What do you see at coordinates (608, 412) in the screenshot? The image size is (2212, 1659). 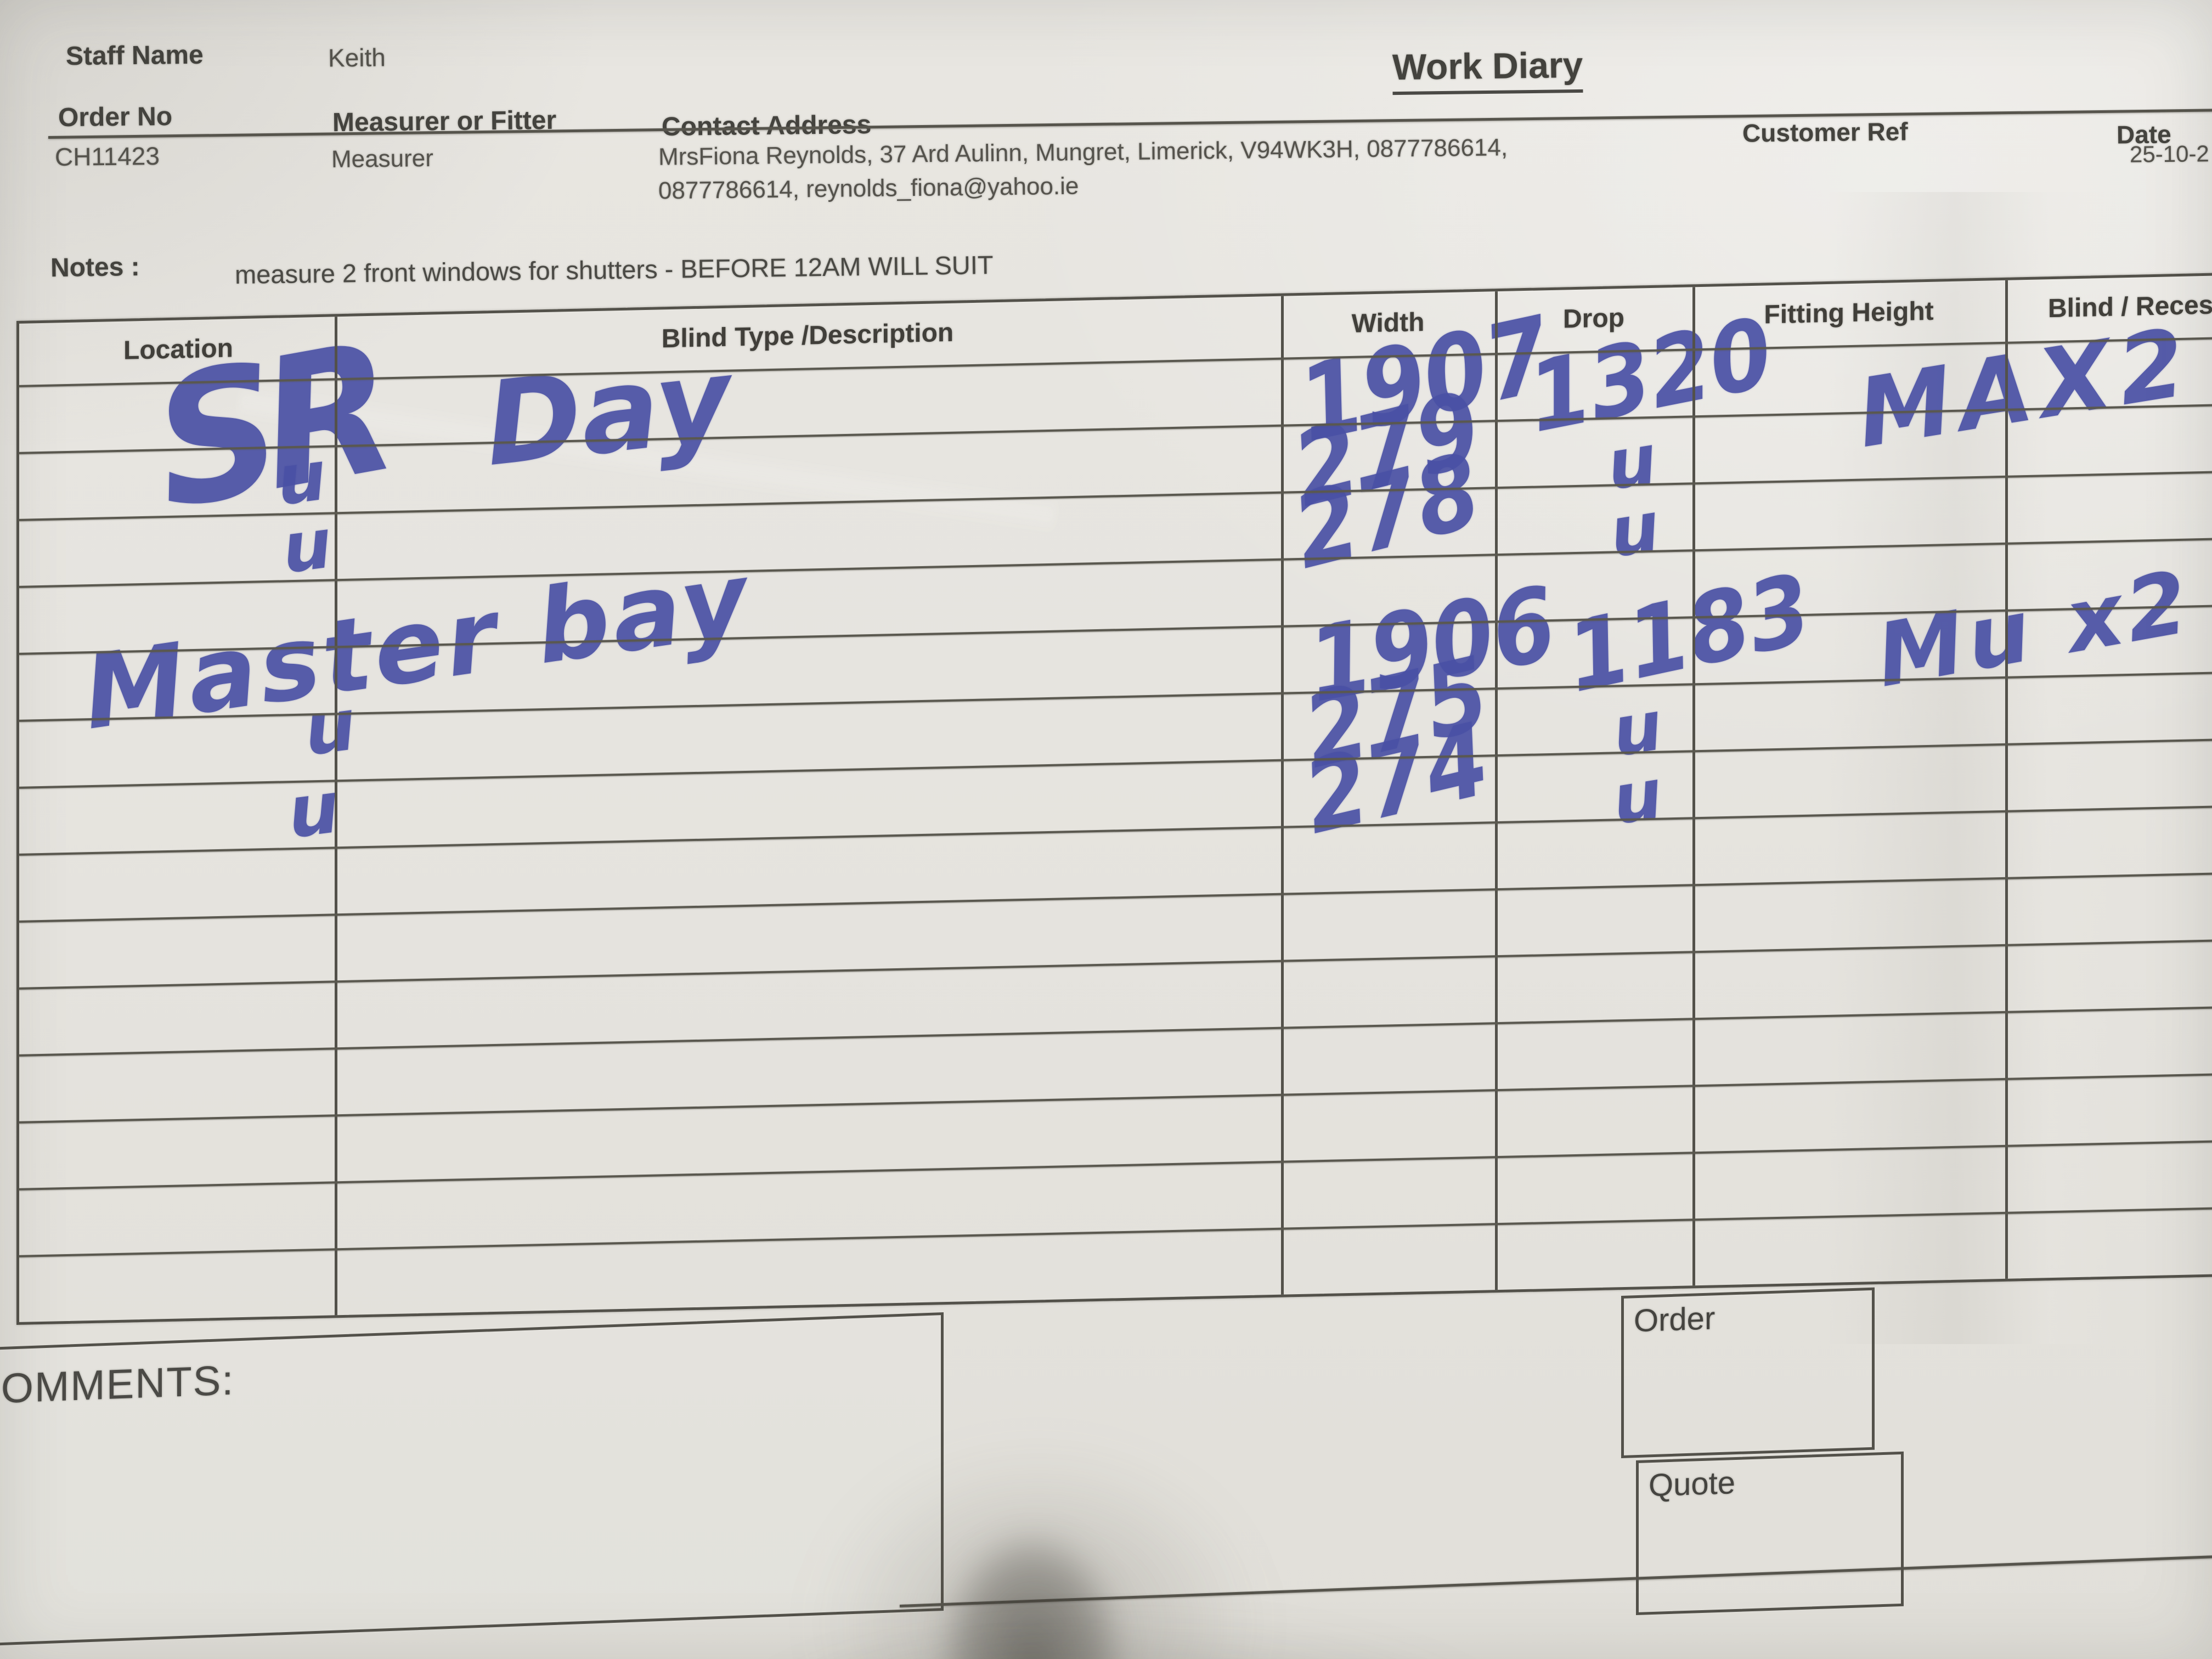 I see `hw-blind-type-row1: Day` at bounding box center [608, 412].